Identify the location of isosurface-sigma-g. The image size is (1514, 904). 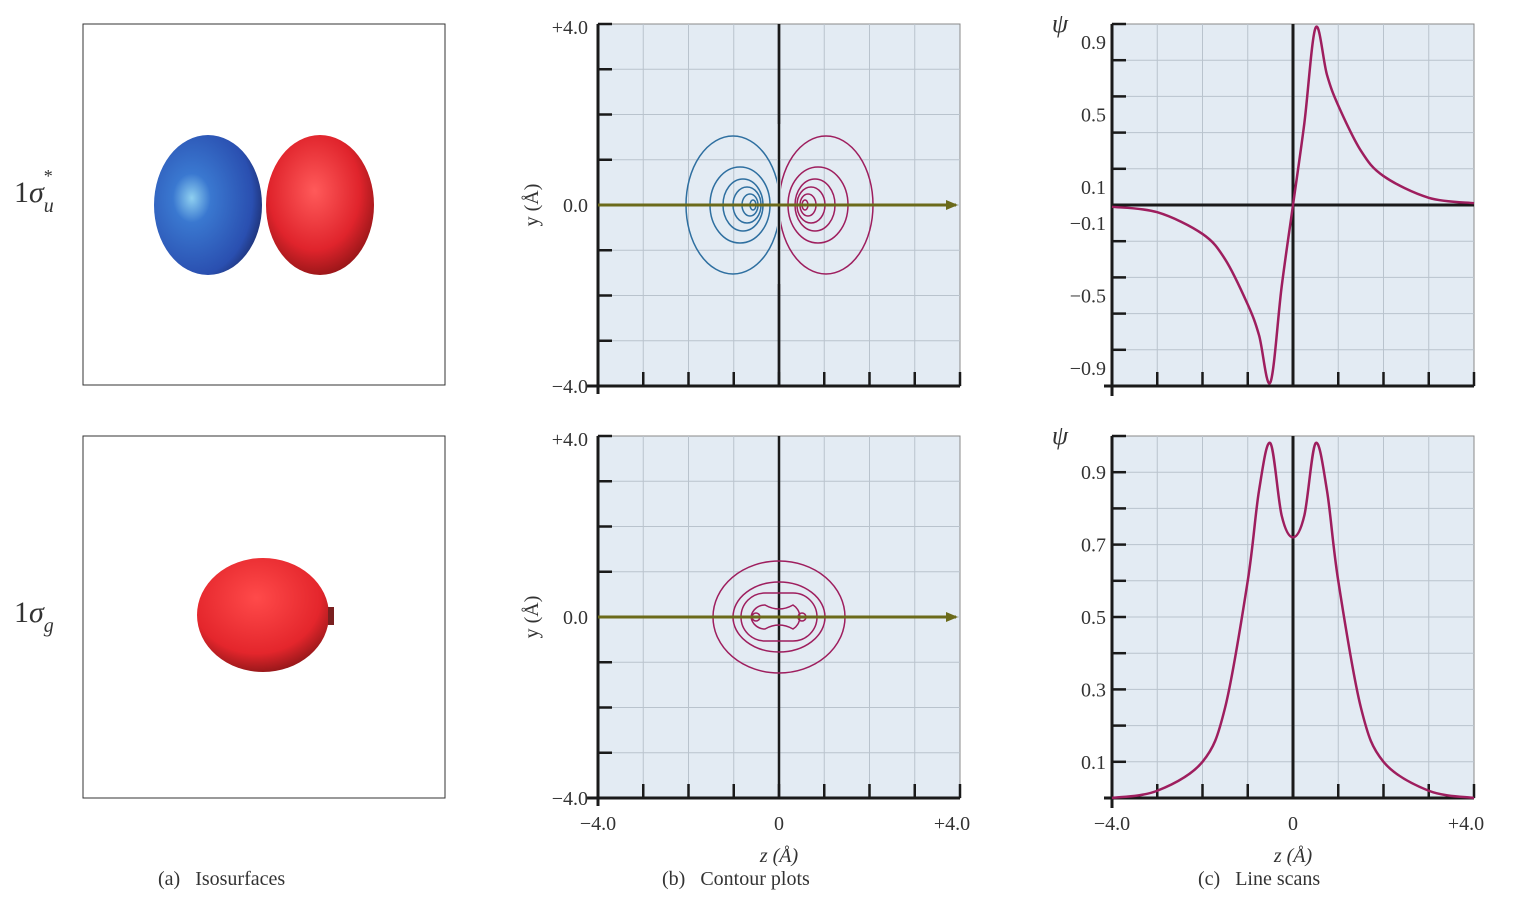
(265, 615).